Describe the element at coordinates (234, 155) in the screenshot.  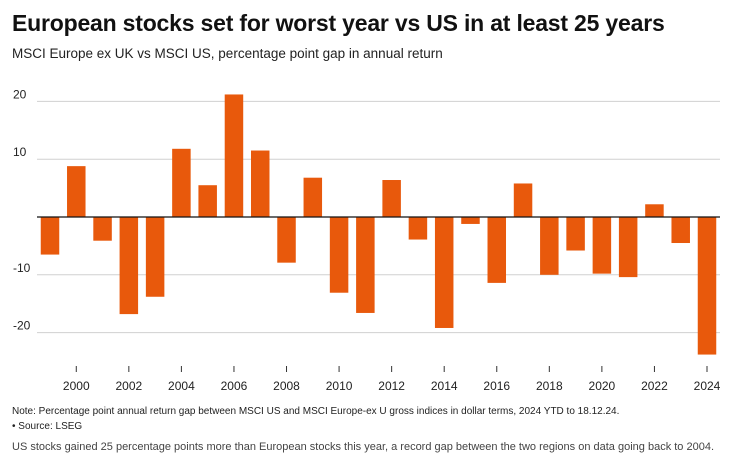
I see `bar-2006` at that location.